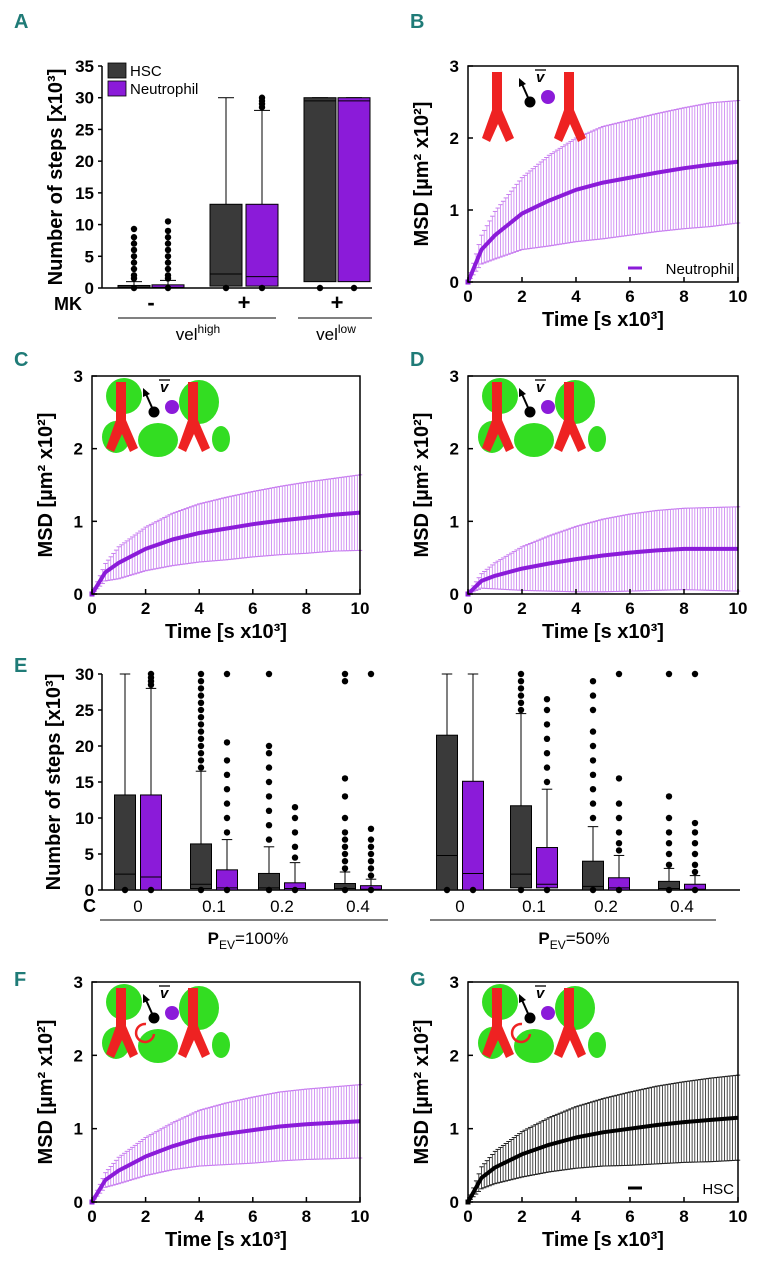 This screenshot has height=1280, width=766. I want to click on x-tick-label: 10, so click(738, 608).